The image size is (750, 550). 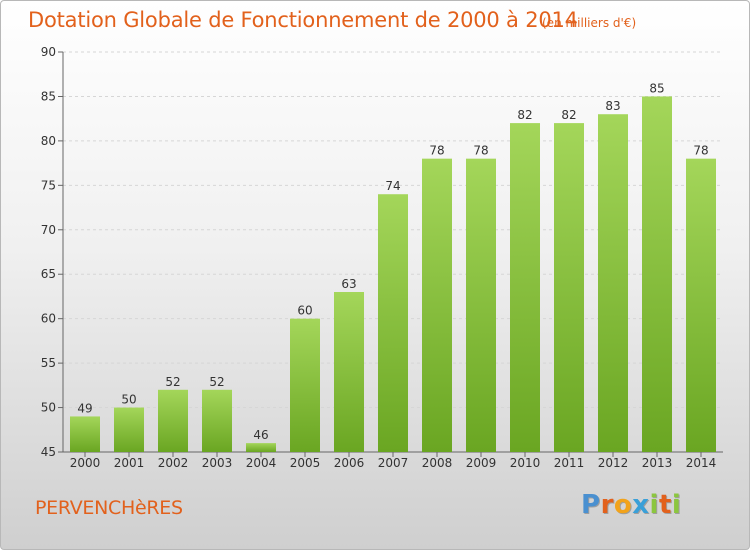 What do you see at coordinates (48, 408) in the screenshot?
I see `y-tick-label: 50` at bounding box center [48, 408].